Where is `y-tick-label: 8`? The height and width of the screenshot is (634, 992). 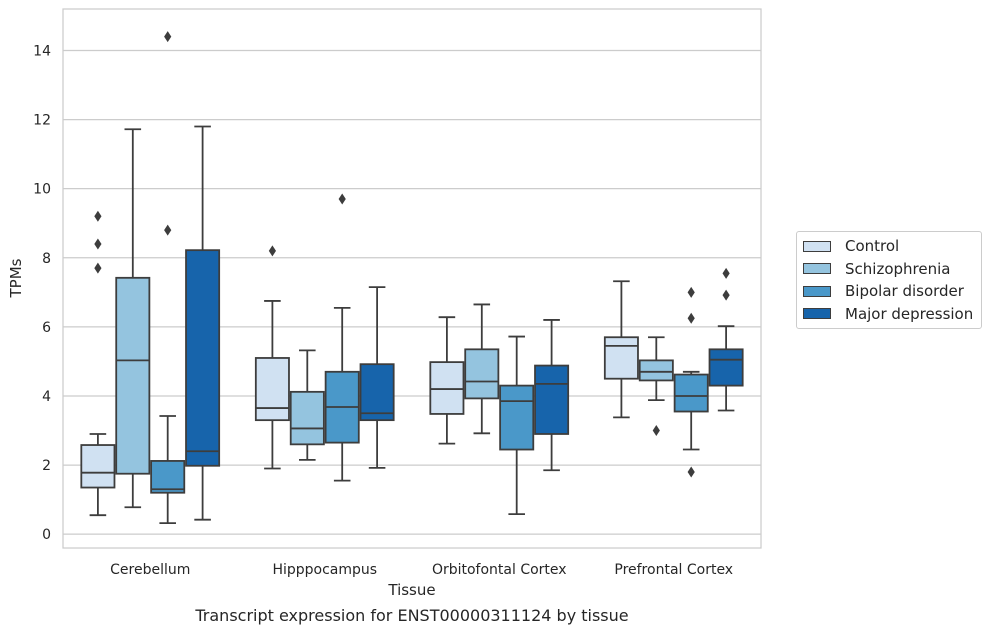 y-tick-label: 8 is located at coordinates (46, 259).